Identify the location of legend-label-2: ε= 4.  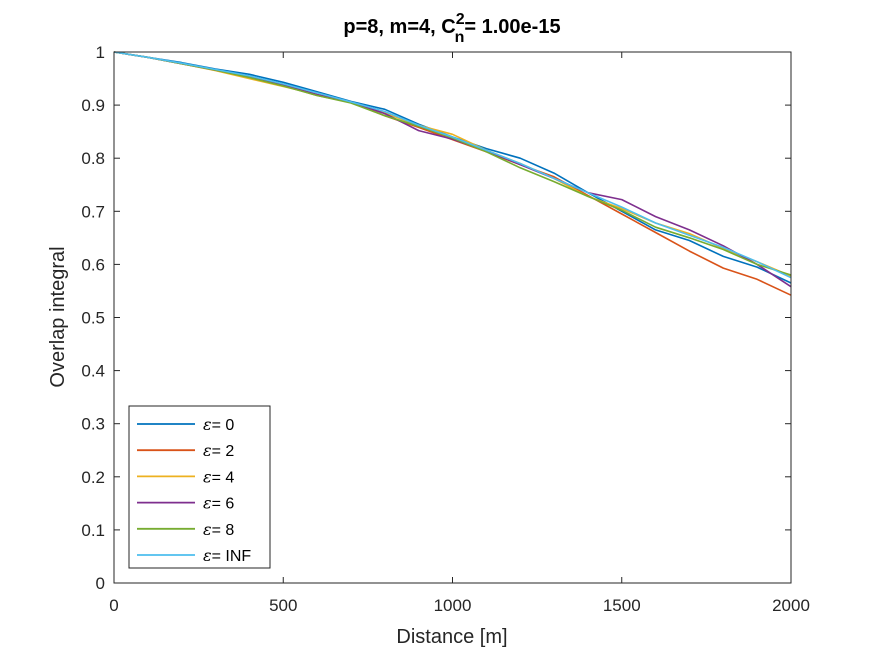
(218, 476).